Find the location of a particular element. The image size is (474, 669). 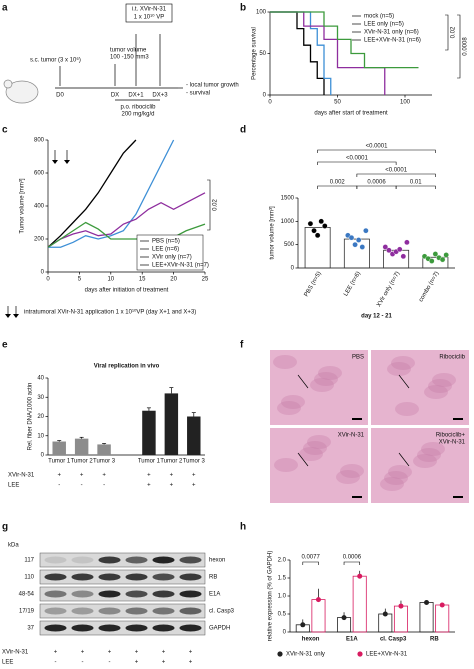

legend-label: PBS (n=5) is located at coordinates (166, 242).